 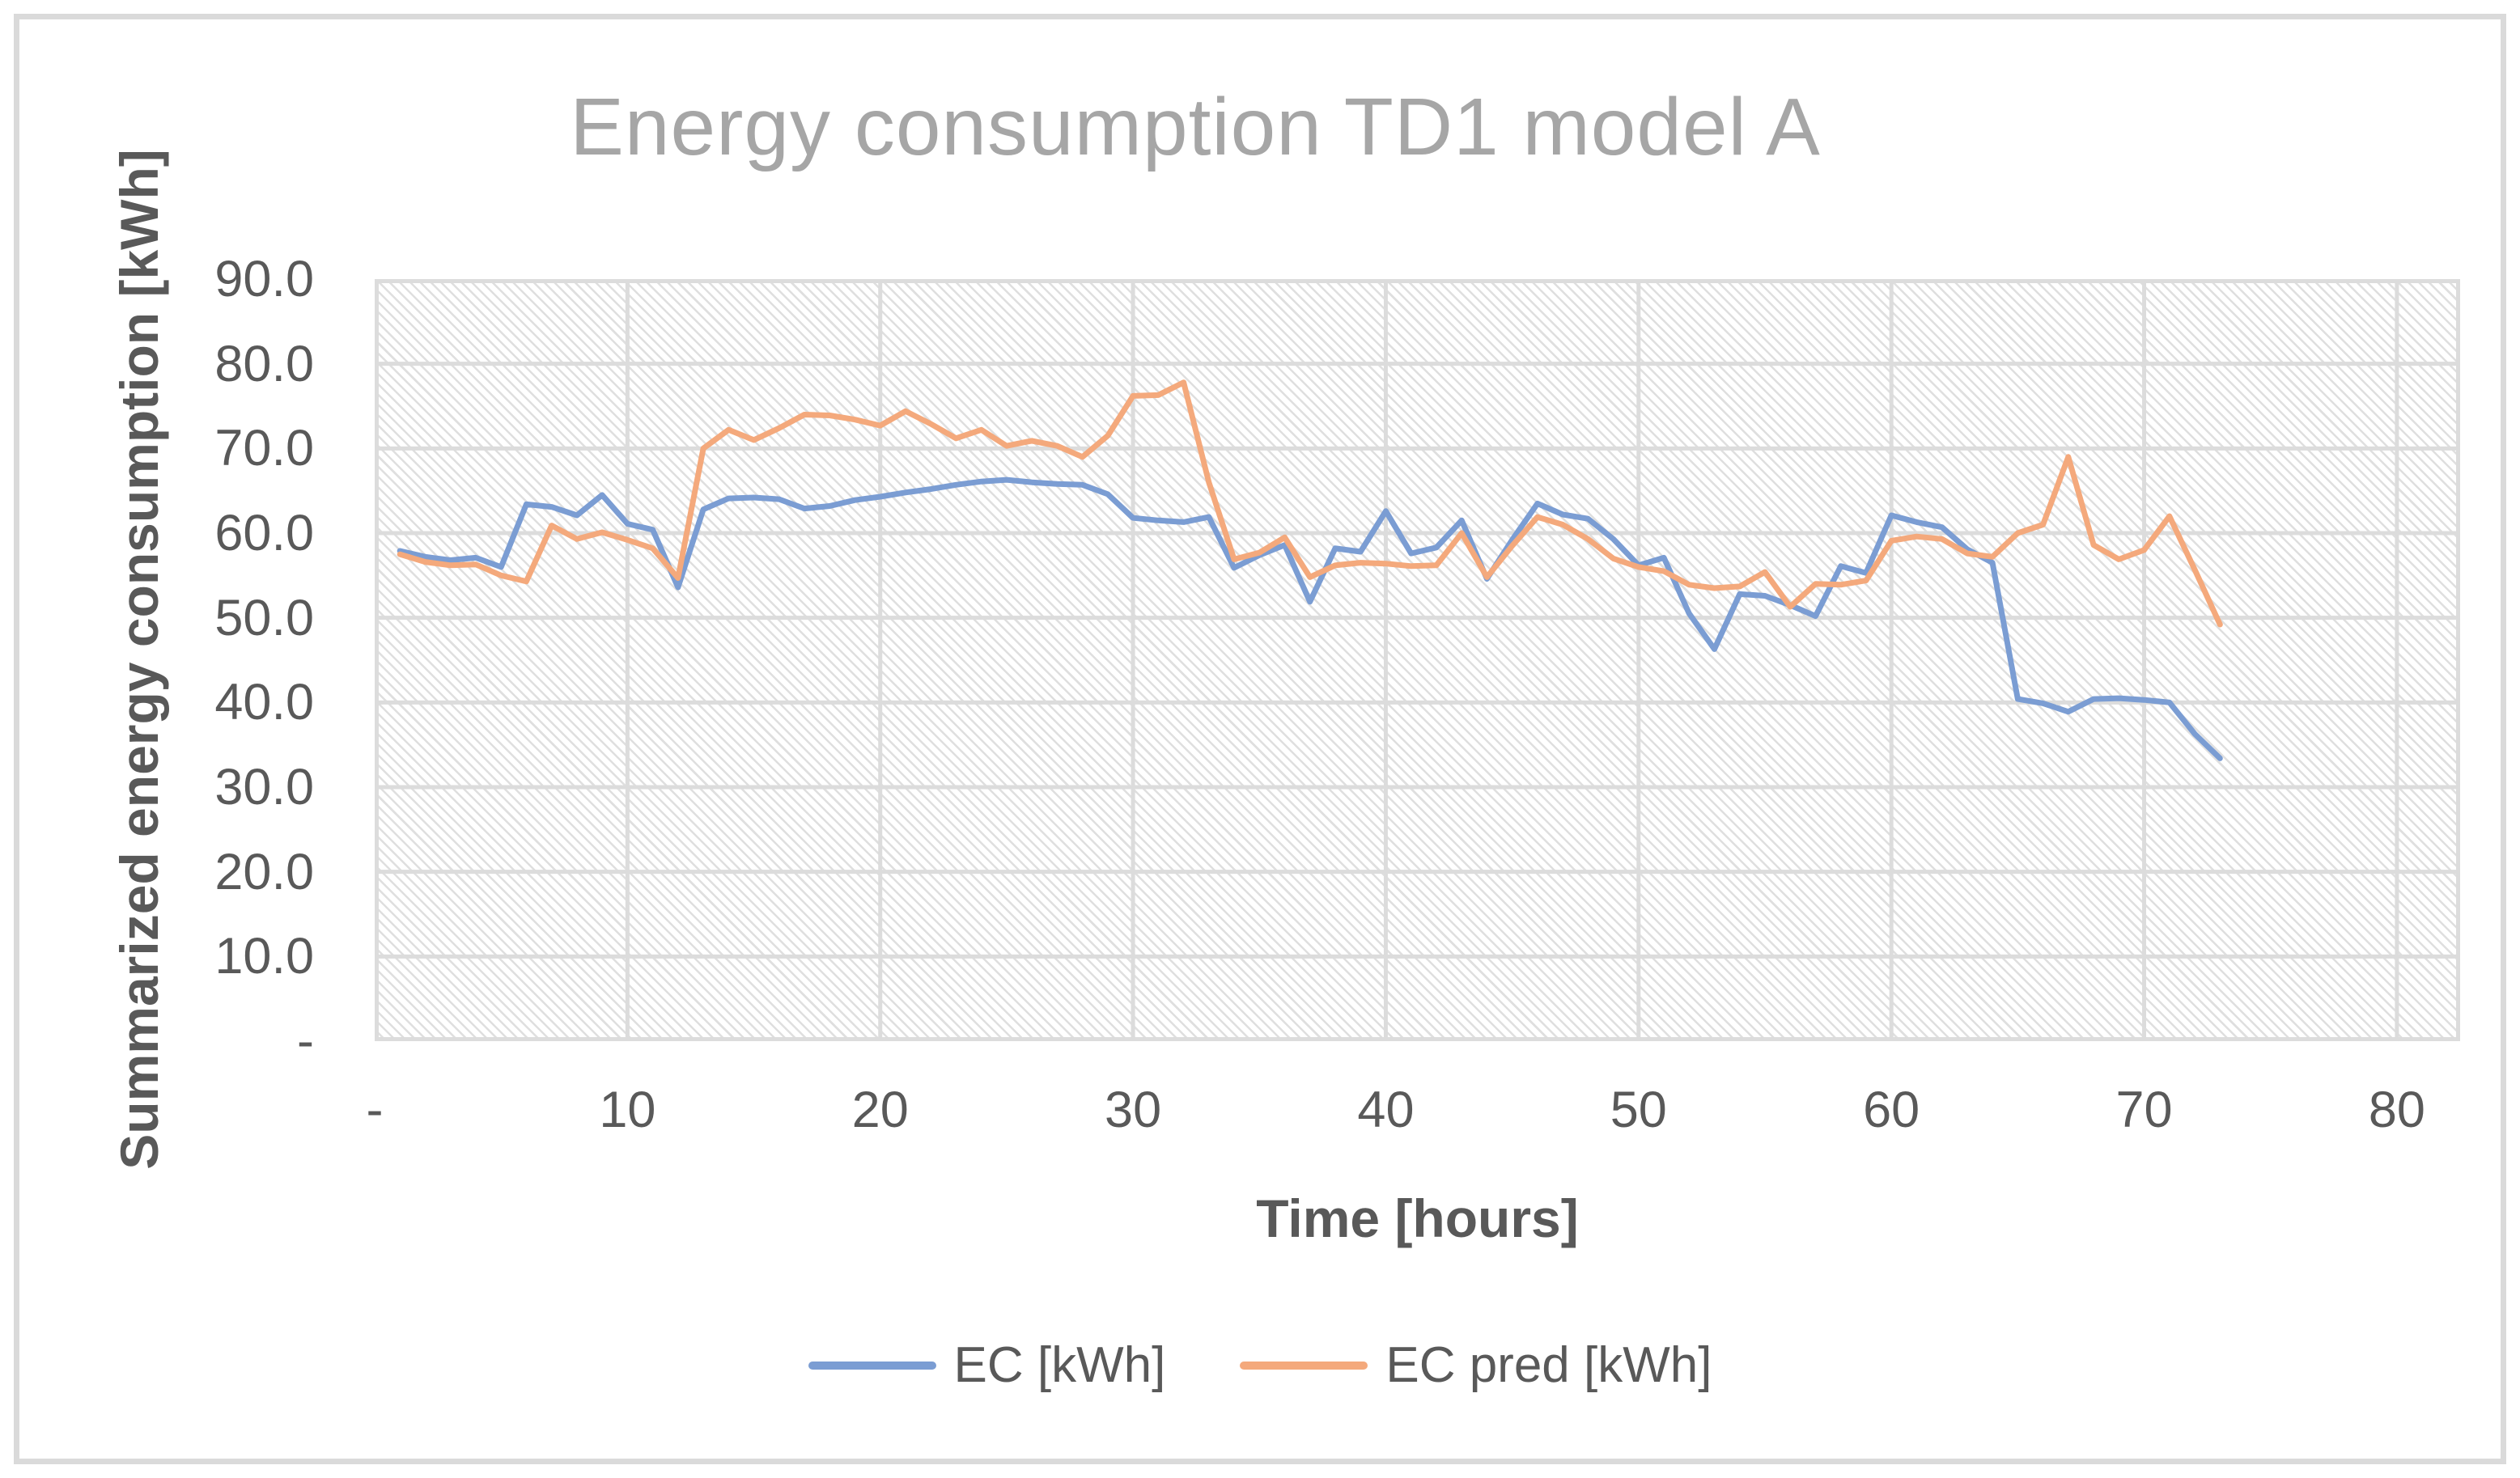 What do you see at coordinates (1892, 1110) in the screenshot?
I see `x-tick-label: 60` at bounding box center [1892, 1110].